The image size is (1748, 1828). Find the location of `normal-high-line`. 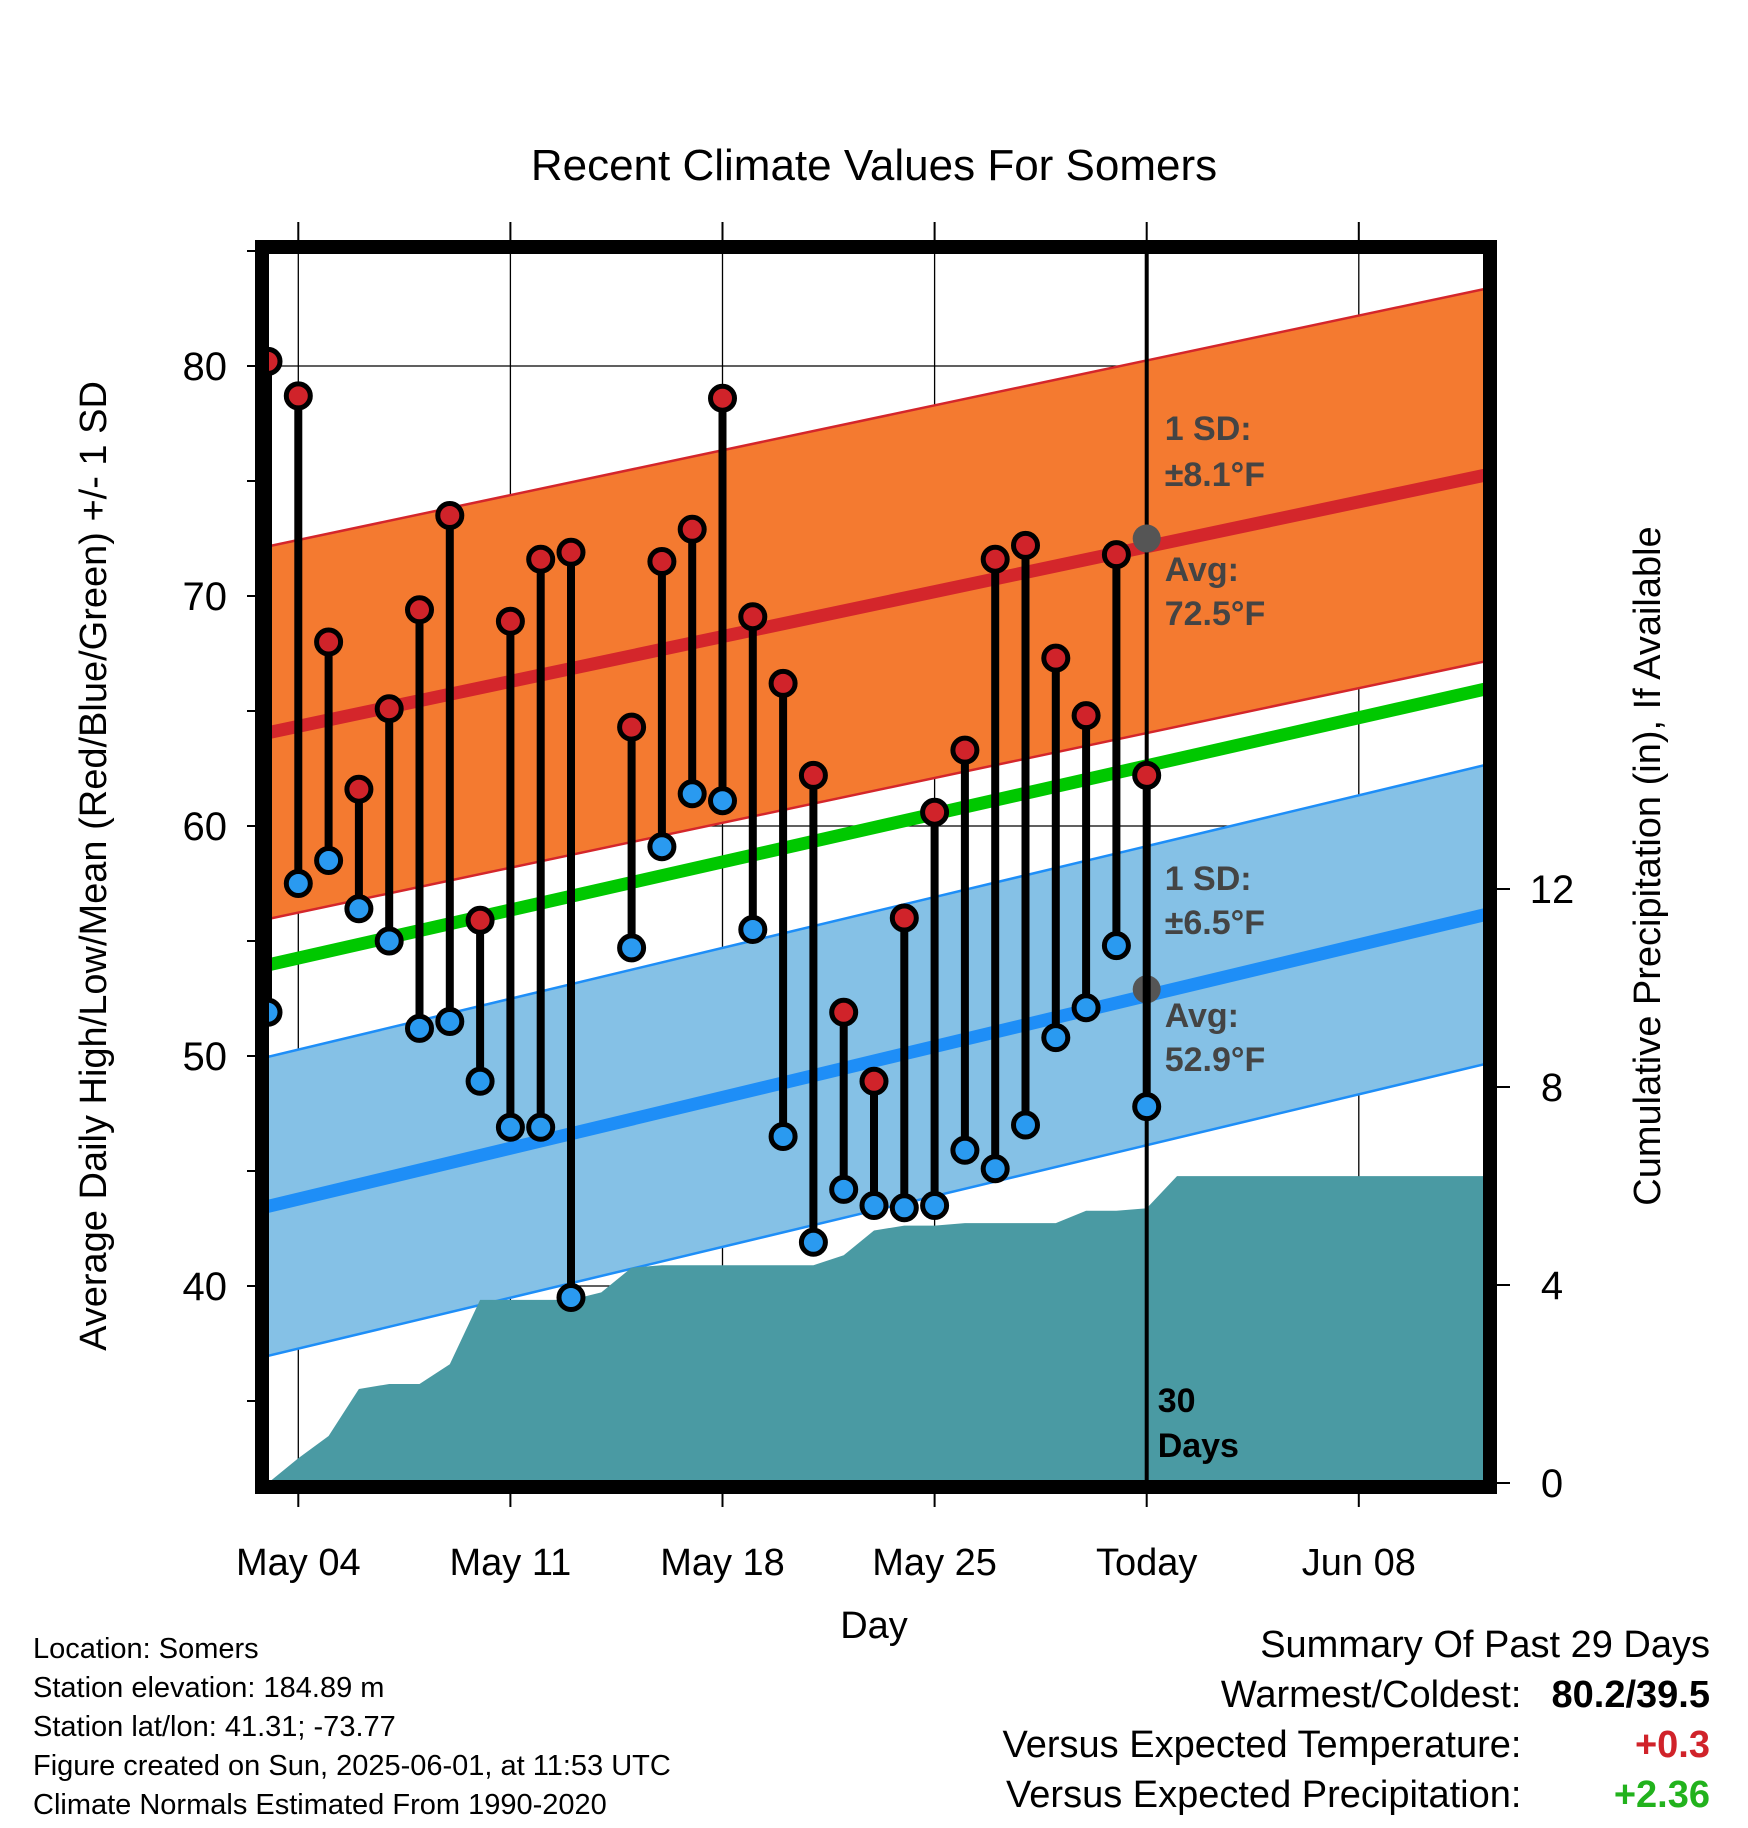

normal-high-line is located at coordinates (876, 604).